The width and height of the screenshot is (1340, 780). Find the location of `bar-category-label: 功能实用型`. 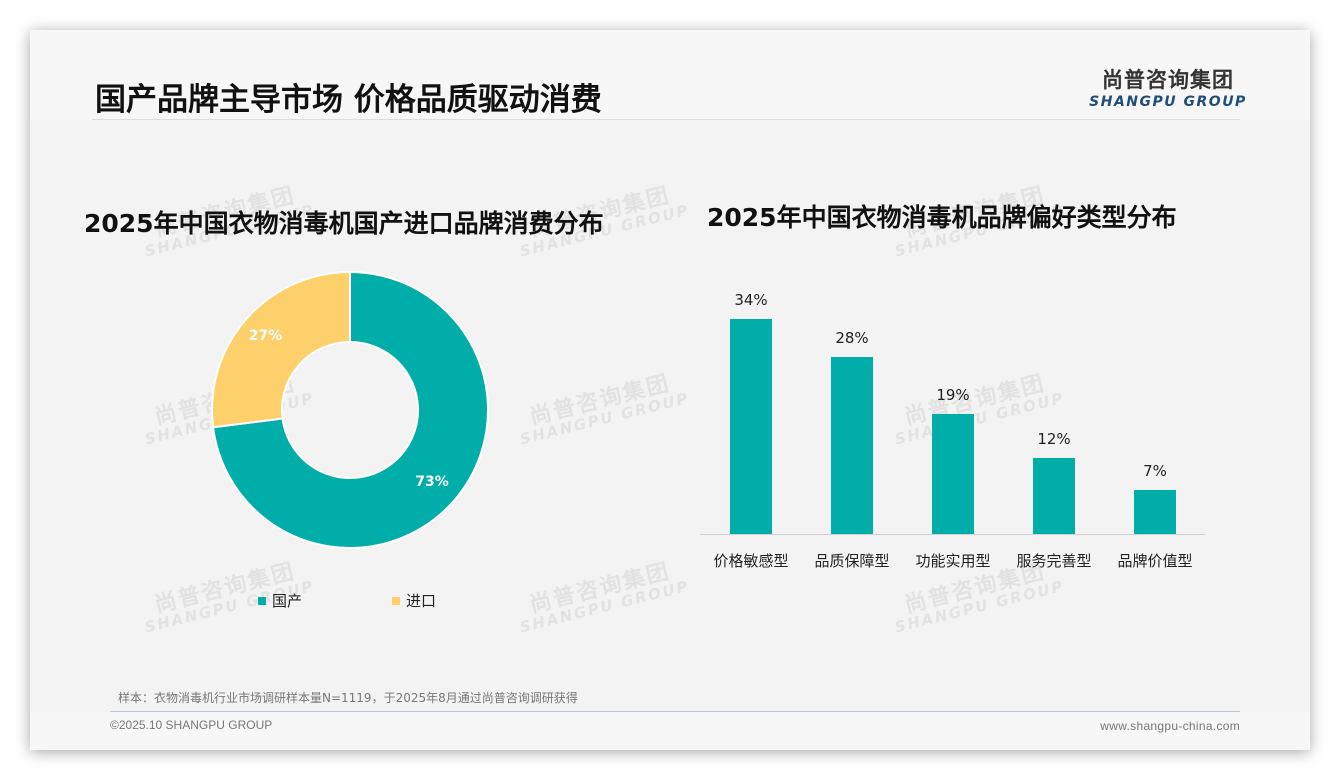

bar-category-label: 功能实用型 is located at coordinates (953, 561).